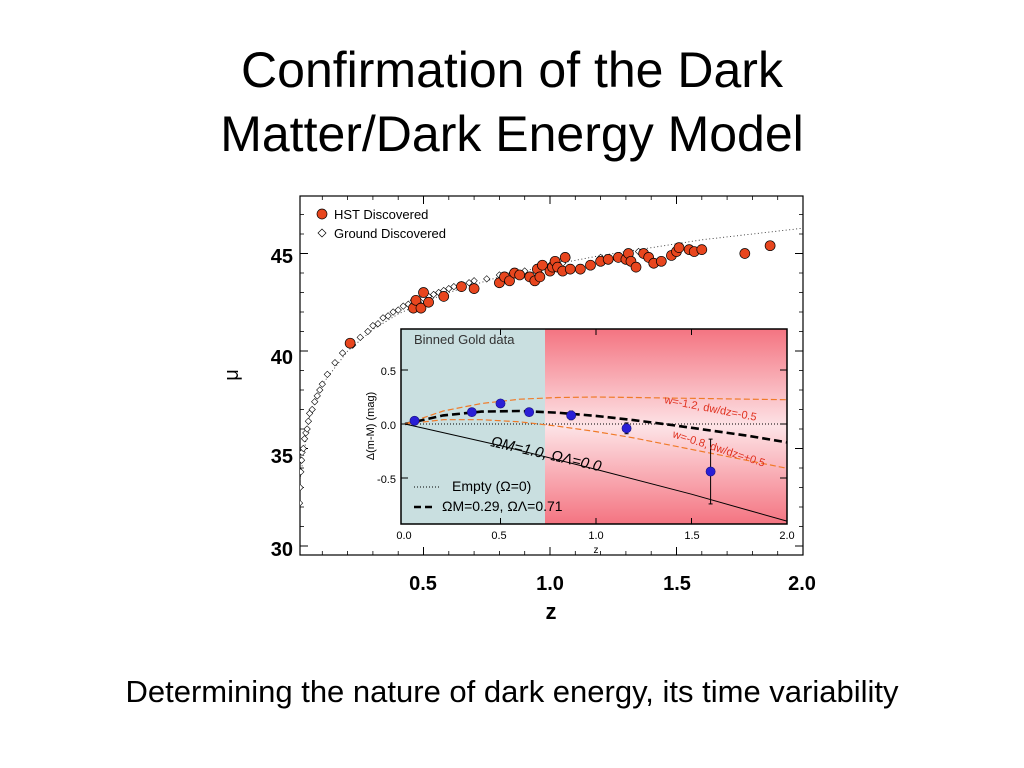 The image size is (1024, 768). Describe the element at coordinates (282, 550) in the screenshot. I see `main-y-tick-label: 30` at that location.